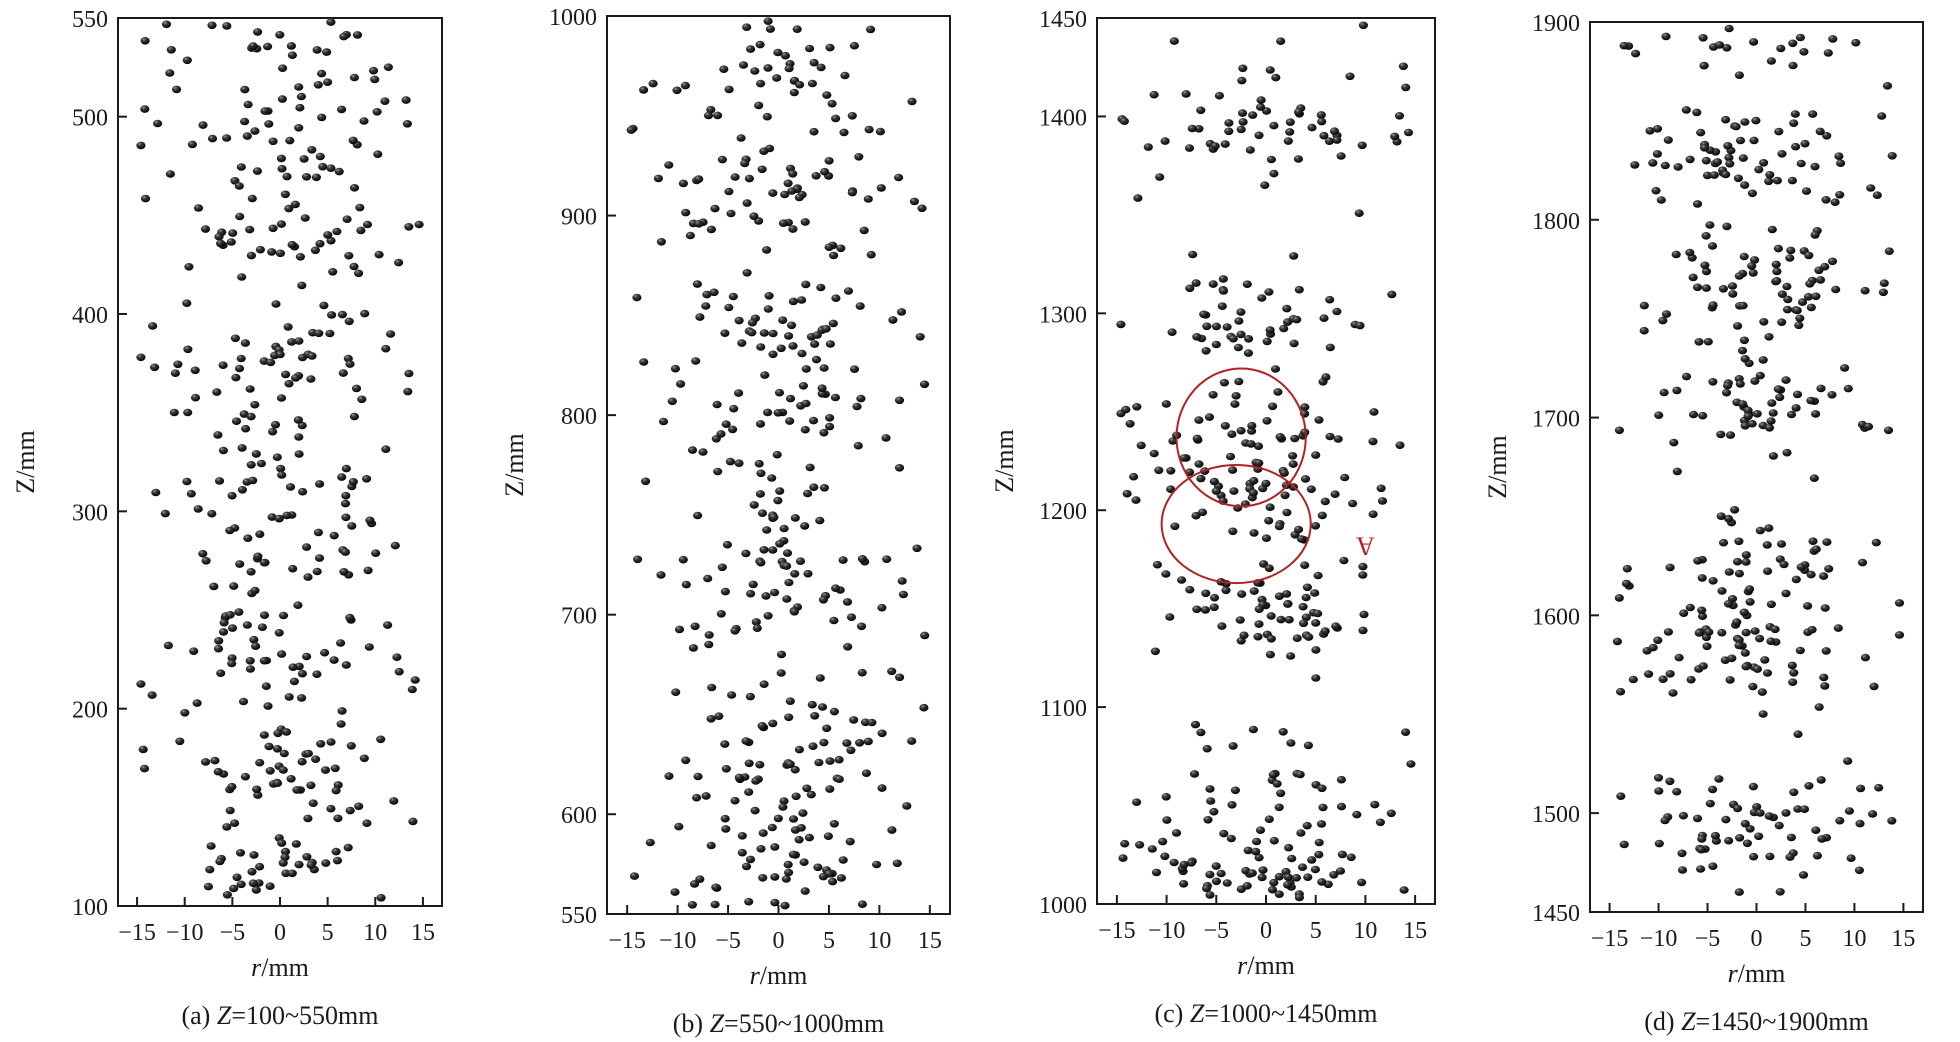 The height and width of the screenshot is (1042, 1960). I want to click on x-tick-label: 15, so click(1903, 939).